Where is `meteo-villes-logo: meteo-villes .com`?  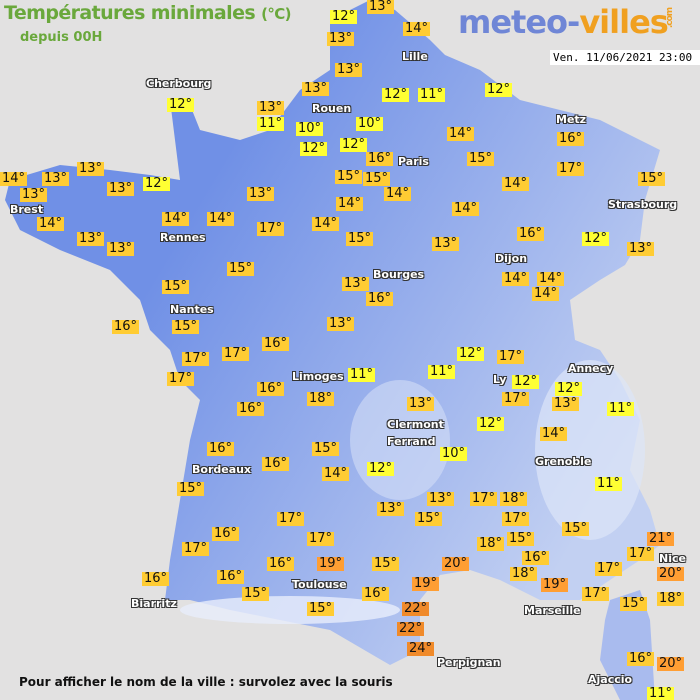 meteo-villes-logo: meteo-villes .com is located at coordinates (566, 22).